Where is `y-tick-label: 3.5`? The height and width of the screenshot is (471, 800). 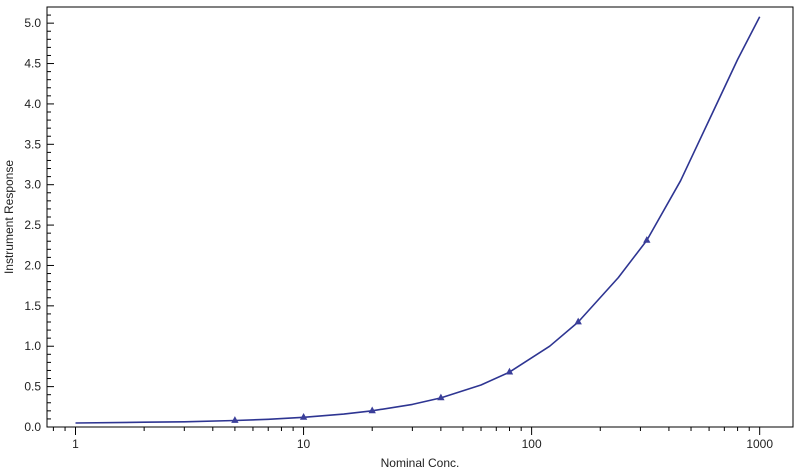
y-tick-label: 3.5 is located at coordinates (32, 144).